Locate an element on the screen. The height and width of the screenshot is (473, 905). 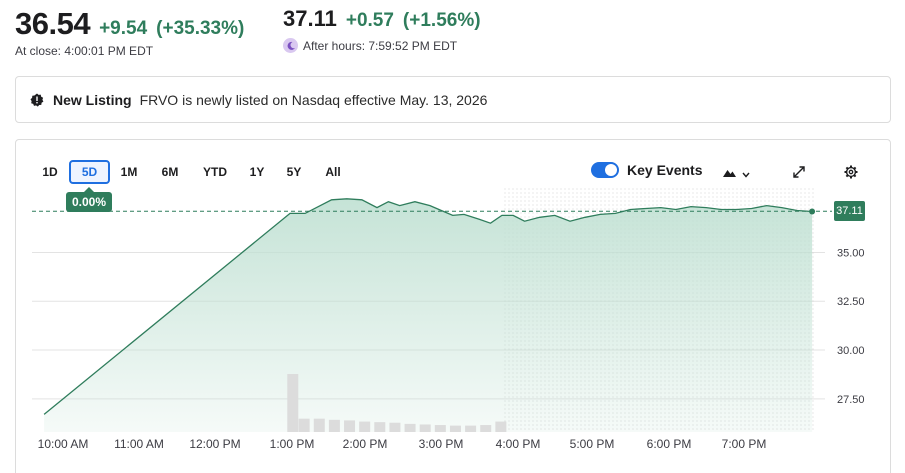
chart-type-button is located at coordinates (736, 173).